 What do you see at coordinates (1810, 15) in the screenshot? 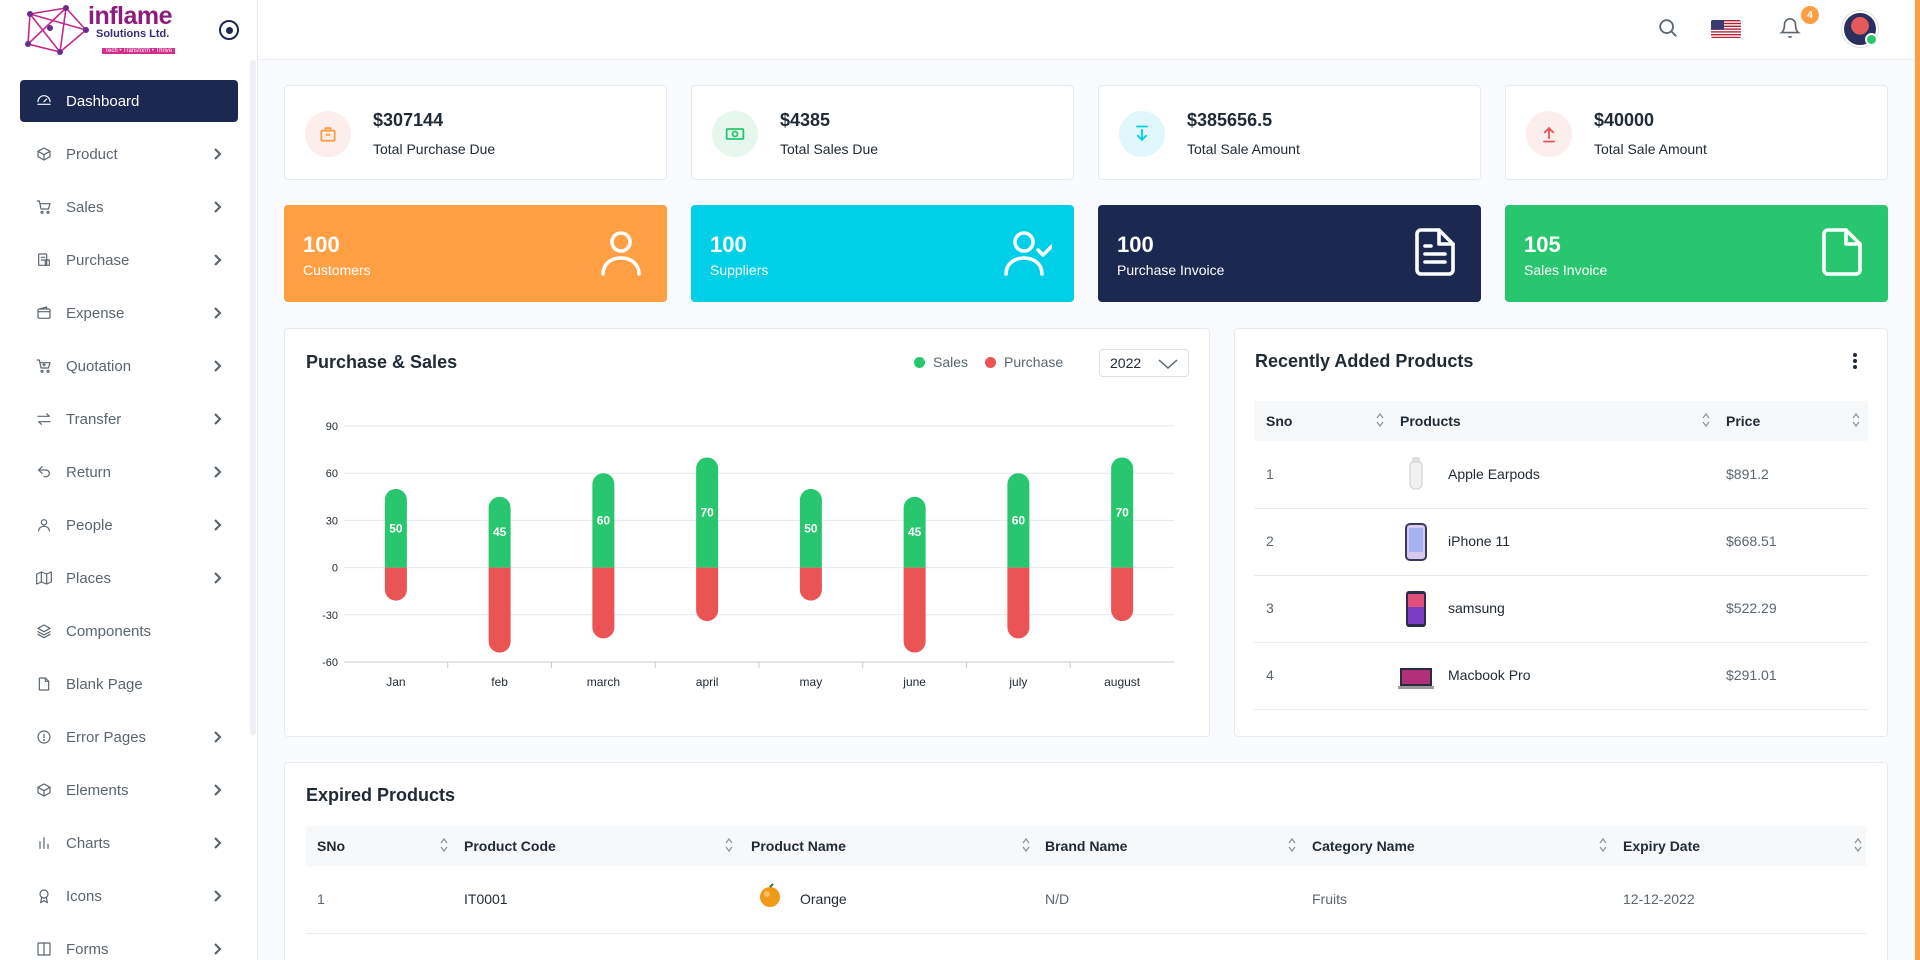
I see `notification-count-badge: 4` at bounding box center [1810, 15].